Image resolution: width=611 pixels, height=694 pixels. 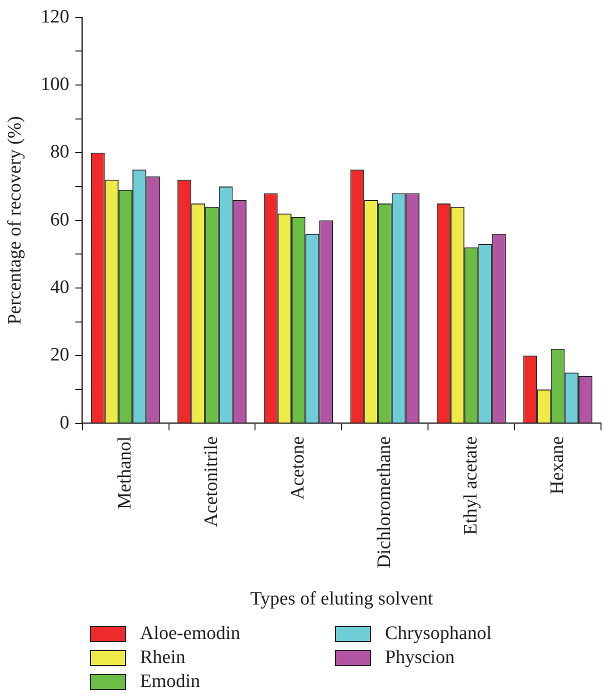 What do you see at coordinates (297, 468) in the screenshot?
I see `x-tick-label: Acetone` at bounding box center [297, 468].